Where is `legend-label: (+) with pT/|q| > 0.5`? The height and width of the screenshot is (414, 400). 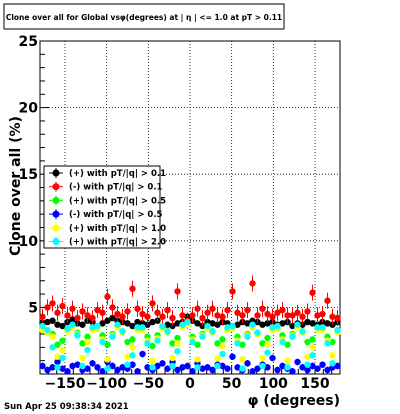 legend-label: (+) with pT/|q| > 0.5 is located at coordinates (117, 201).